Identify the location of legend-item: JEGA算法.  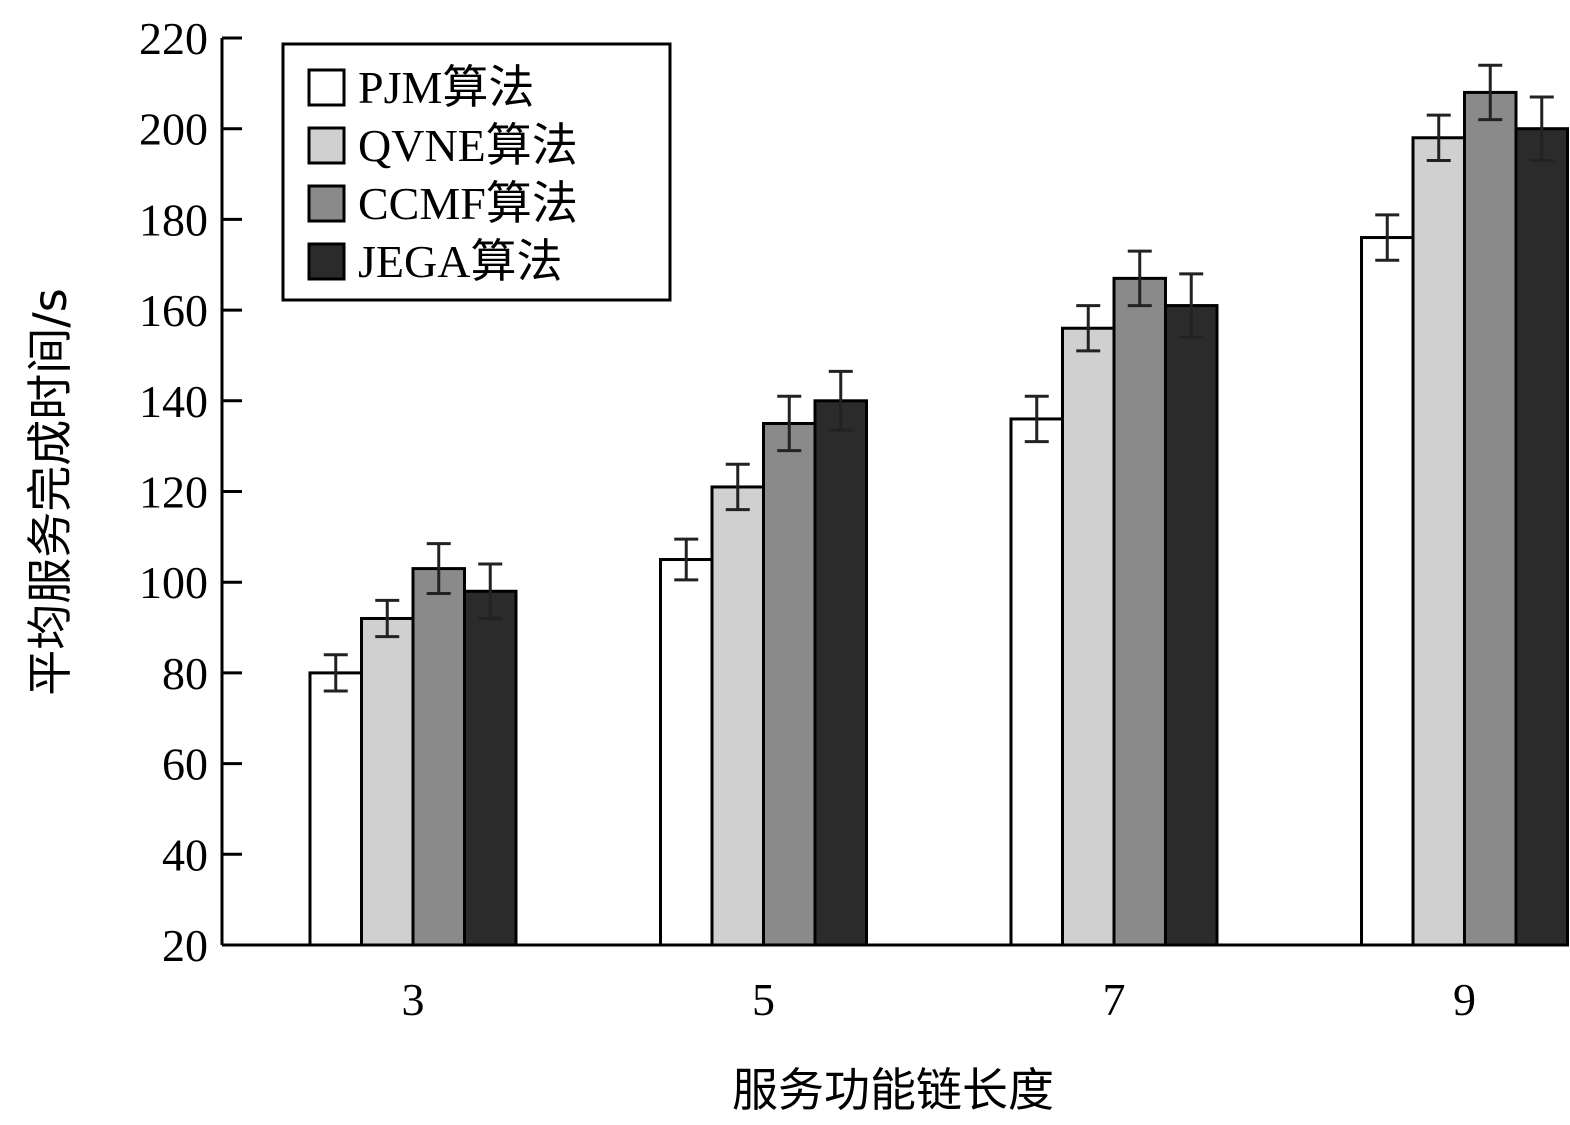
(434, 261).